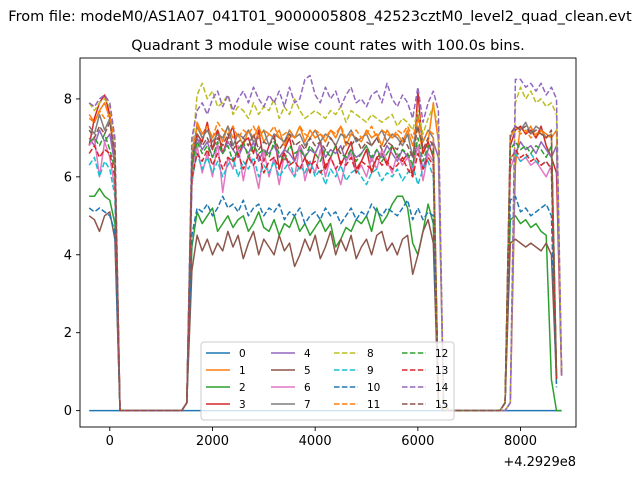  Describe the element at coordinates (373, 405) in the screenshot. I see `legend-label-11: 11` at that location.